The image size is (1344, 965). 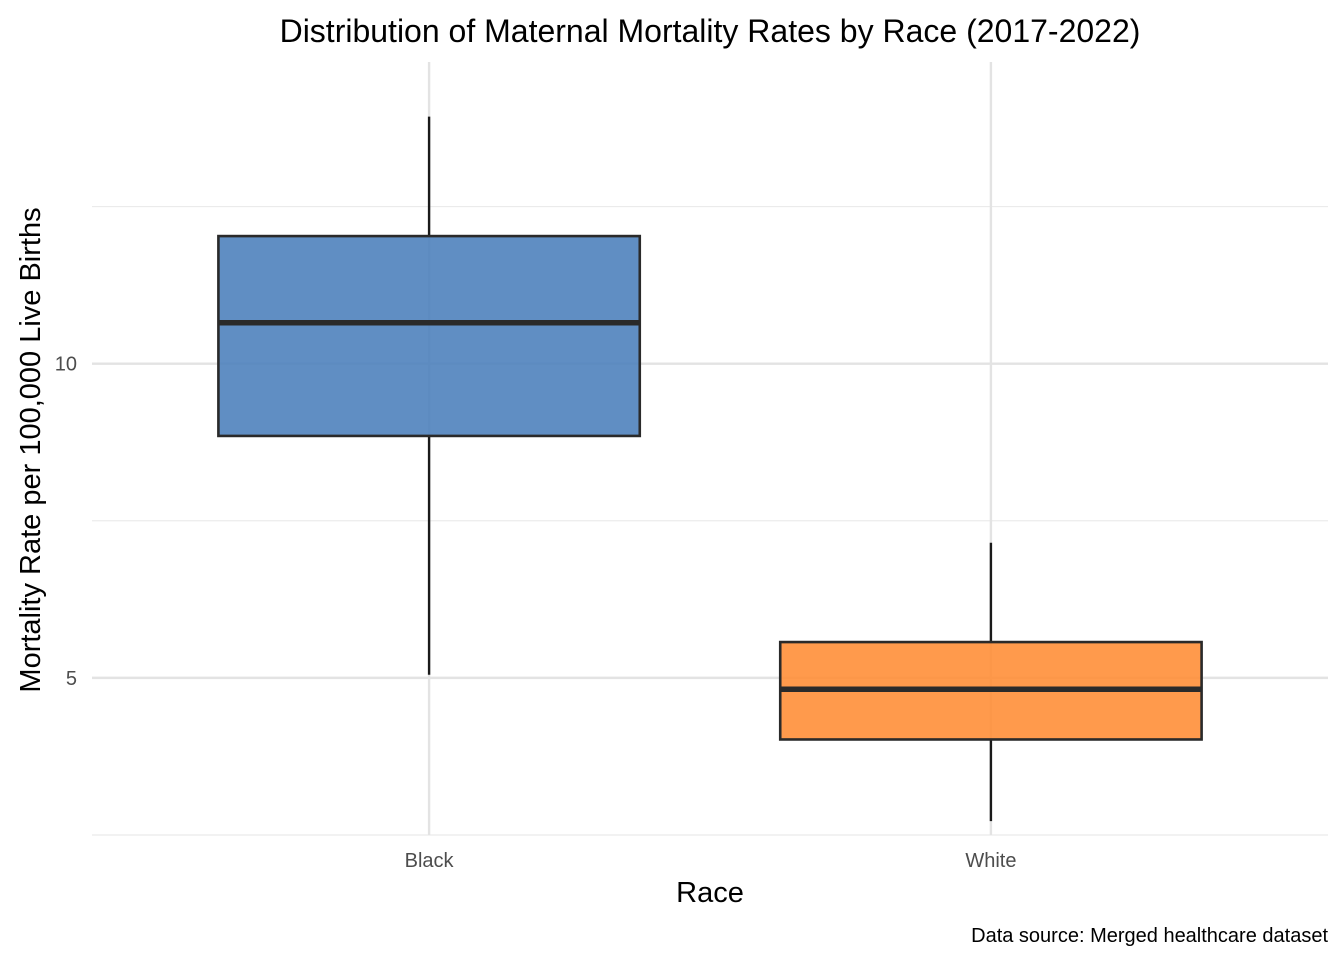 I want to click on x-axis-title: Race, so click(x=710, y=893).